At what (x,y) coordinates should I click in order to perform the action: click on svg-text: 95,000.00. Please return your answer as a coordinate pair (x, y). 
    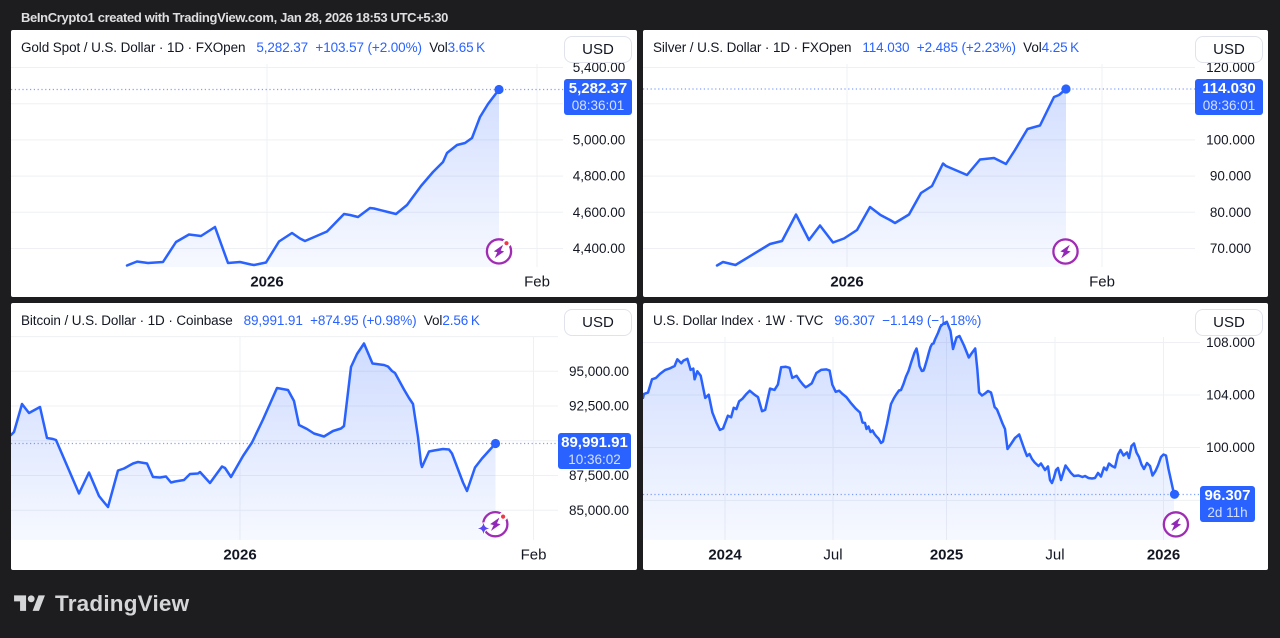
    Looking at the image, I should click on (599, 371).